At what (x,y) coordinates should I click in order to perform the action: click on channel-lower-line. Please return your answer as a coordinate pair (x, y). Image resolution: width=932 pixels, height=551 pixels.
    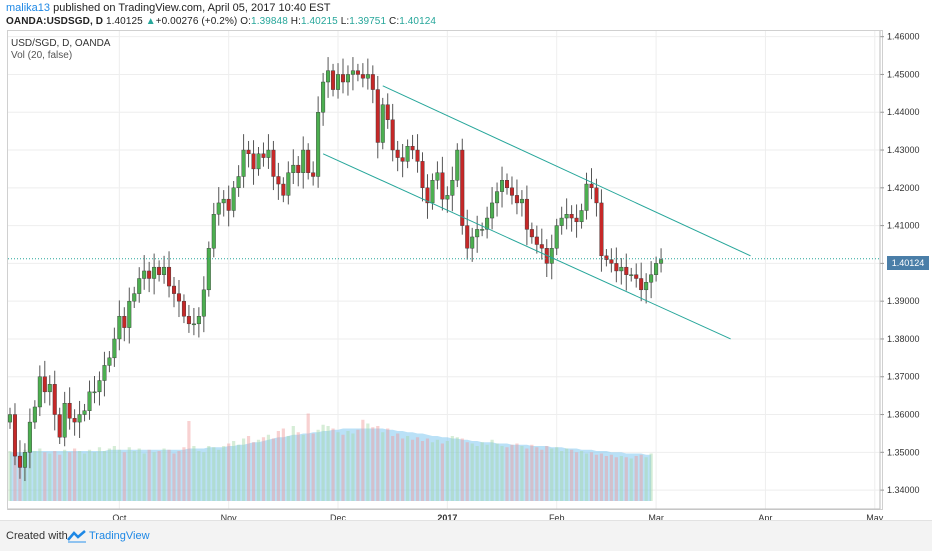
    Looking at the image, I should click on (526, 246).